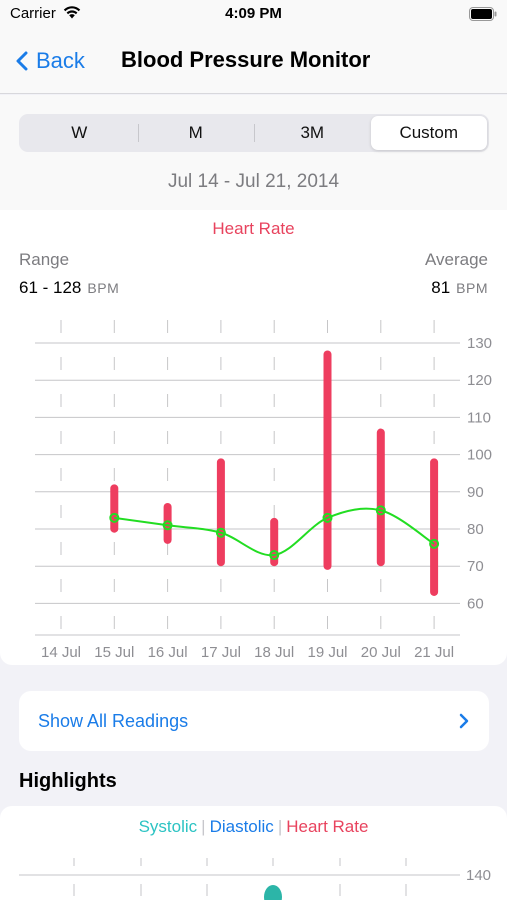  I want to click on tick-label: 140, so click(478, 875).